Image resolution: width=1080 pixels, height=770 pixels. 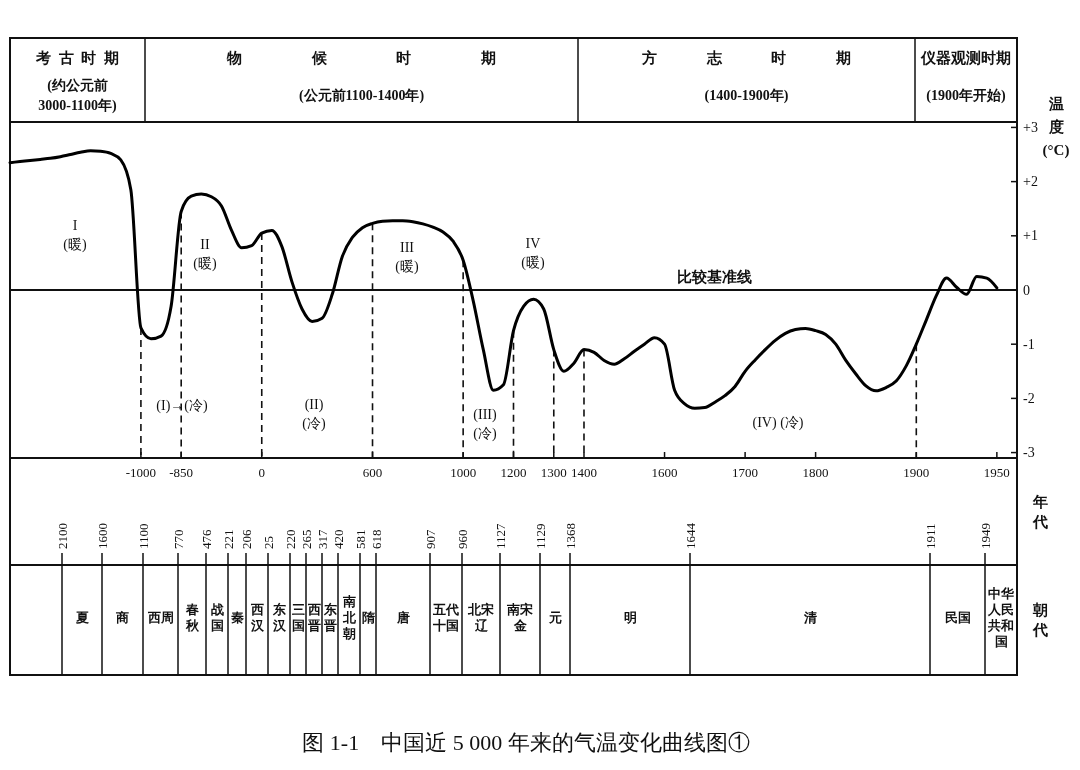 What do you see at coordinates (75, 234) in the screenshot?
I see `annotation: I (暖)` at bounding box center [75, 234].